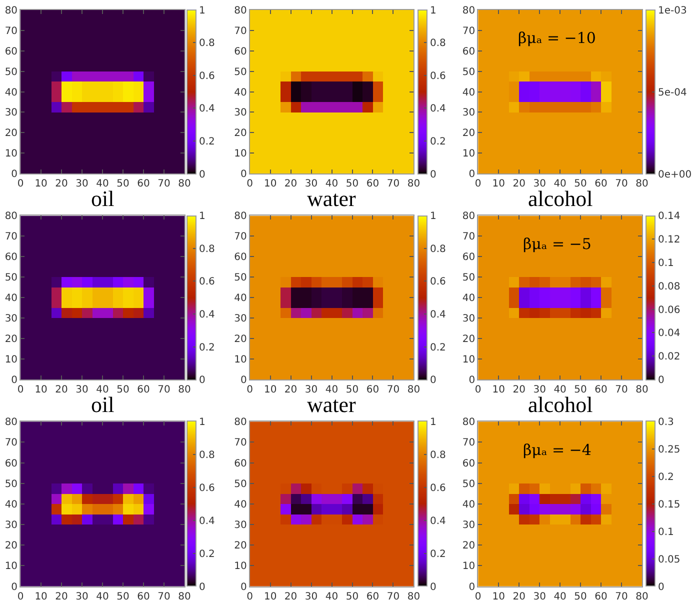 The height and width of the screenshot is (607, 696). I want to click on color-bar-label: 0e+00, so click(675, 174).